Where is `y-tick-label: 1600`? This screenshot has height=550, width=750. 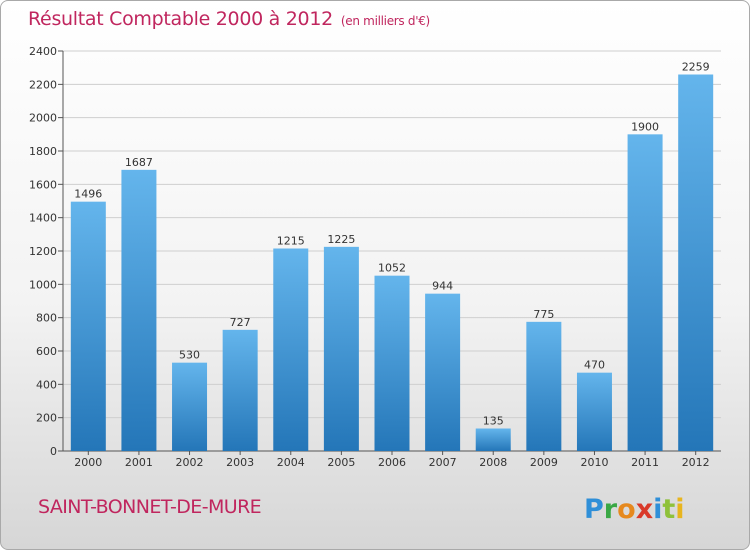 y-tick-label: 1600 is located at coordinates (43, 184).